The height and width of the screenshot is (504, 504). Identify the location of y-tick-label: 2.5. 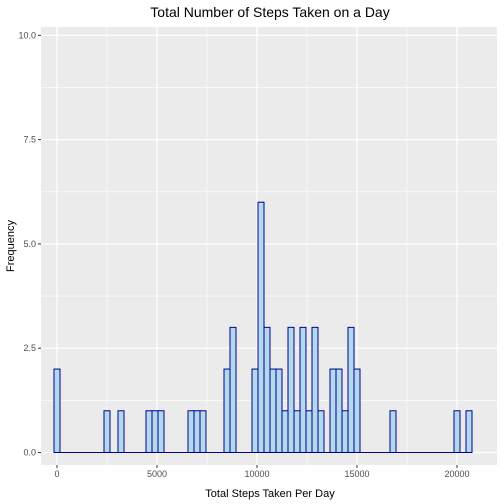
(29, 348).